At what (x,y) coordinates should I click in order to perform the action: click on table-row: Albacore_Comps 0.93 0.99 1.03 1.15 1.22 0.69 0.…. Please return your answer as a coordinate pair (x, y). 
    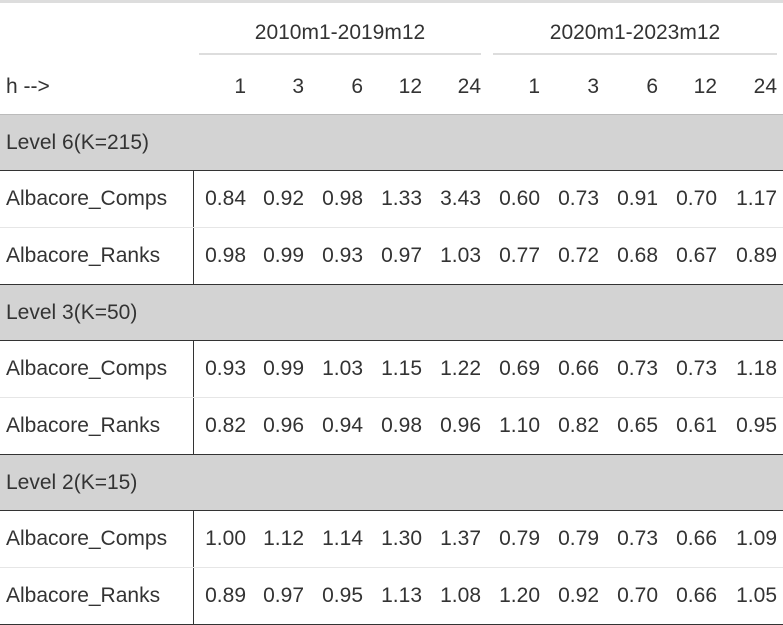
    Looking at the image, I should click on (391, 369).